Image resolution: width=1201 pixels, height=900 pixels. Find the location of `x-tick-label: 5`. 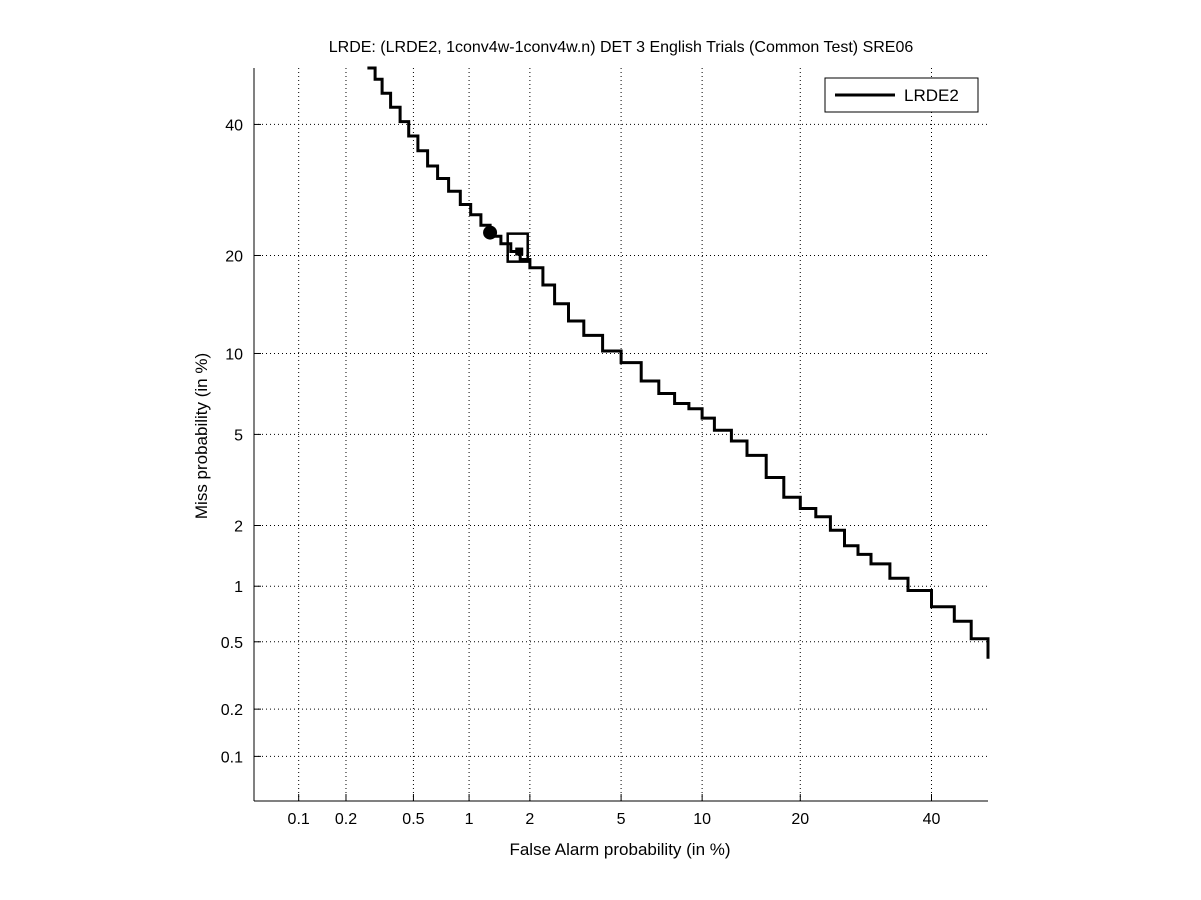

x-tick-label: 5 is located at coordinates (621, 819).